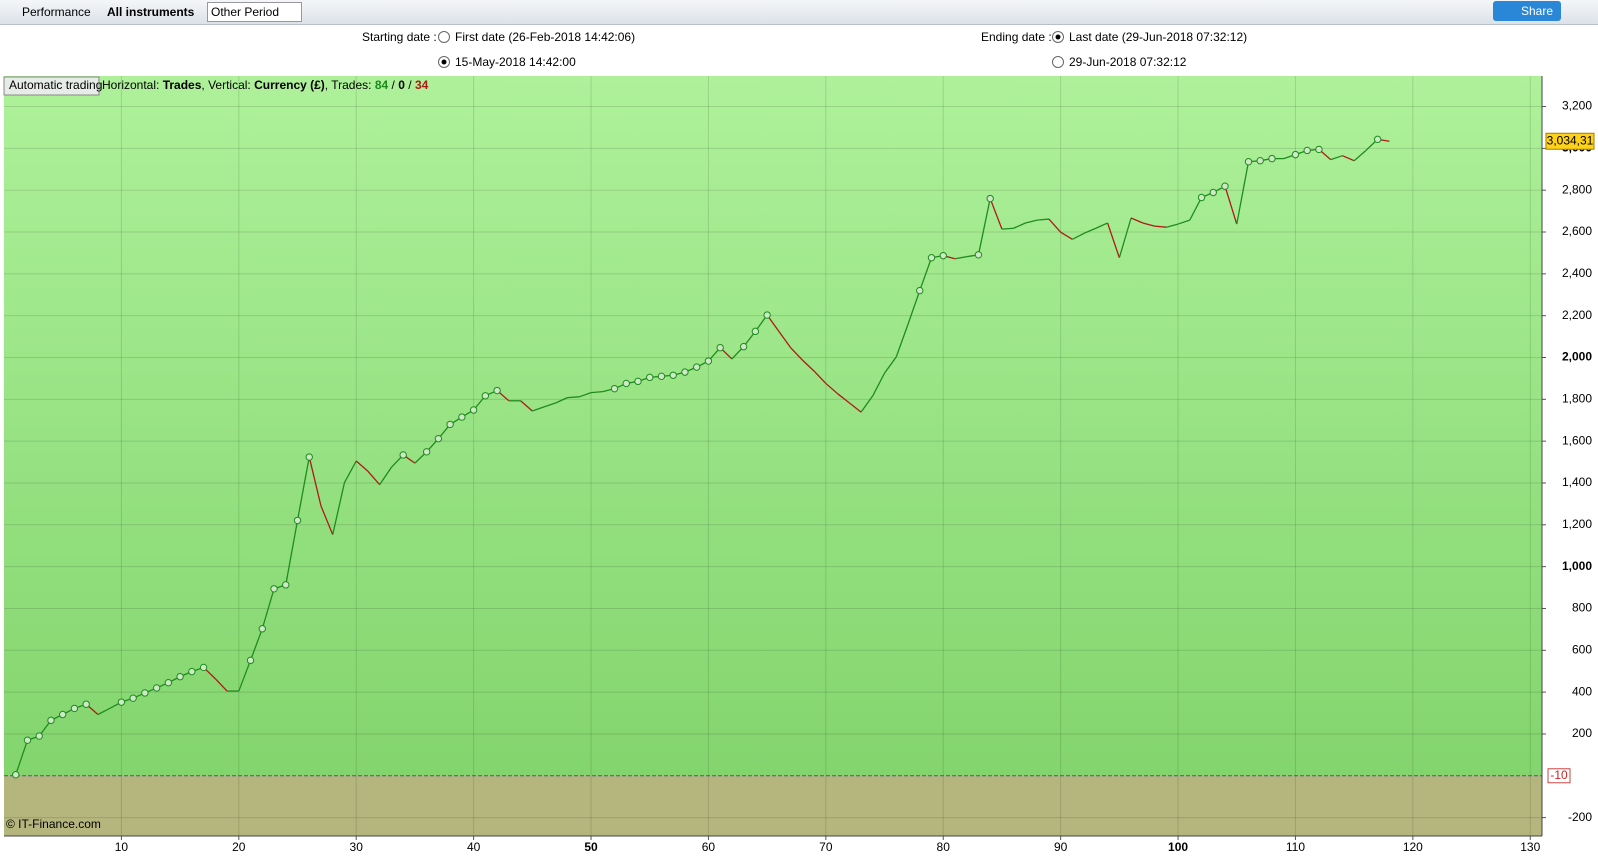 The image size is (1598, 859). What do you see at coordinates (394, 85) in the screenshot?
I see `t: /` at bounding box center [394, 85].